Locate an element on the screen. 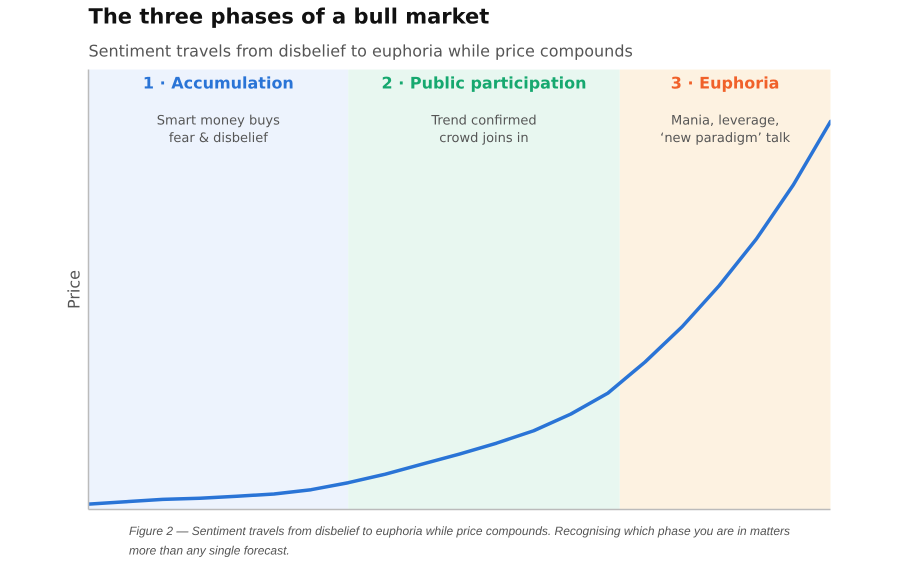 The width and height of the screenshot is (903, 569). text: 1 · Accumulation is located at coordinates (218, 83).